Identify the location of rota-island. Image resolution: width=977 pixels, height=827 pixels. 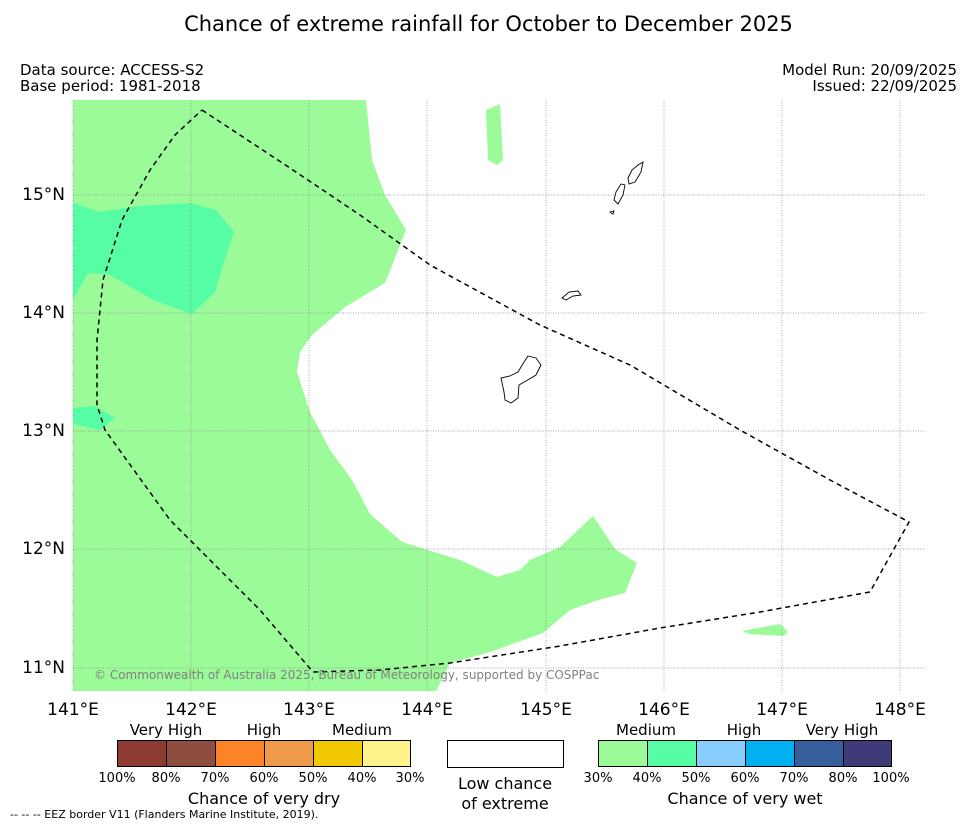
(571, 295).